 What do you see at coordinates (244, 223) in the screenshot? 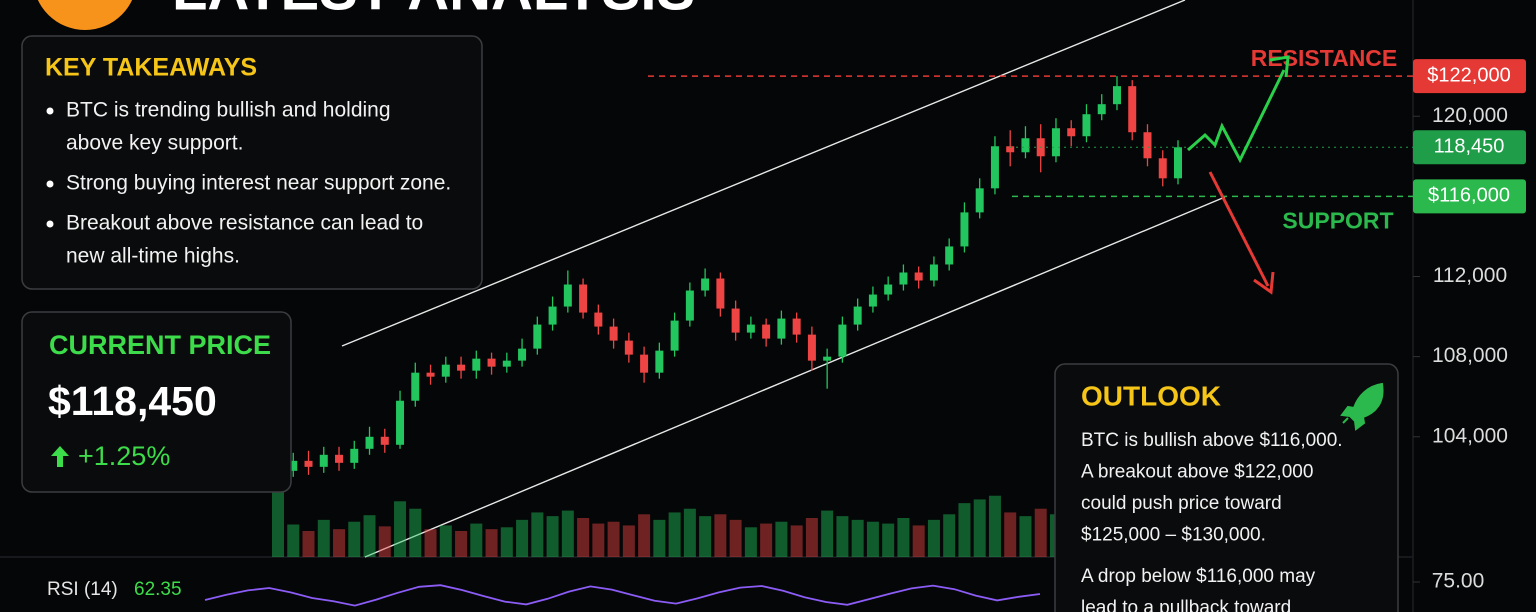
I see `takeaway-line: Breakout above resistance can lead to` at bounding box center [244, 223].